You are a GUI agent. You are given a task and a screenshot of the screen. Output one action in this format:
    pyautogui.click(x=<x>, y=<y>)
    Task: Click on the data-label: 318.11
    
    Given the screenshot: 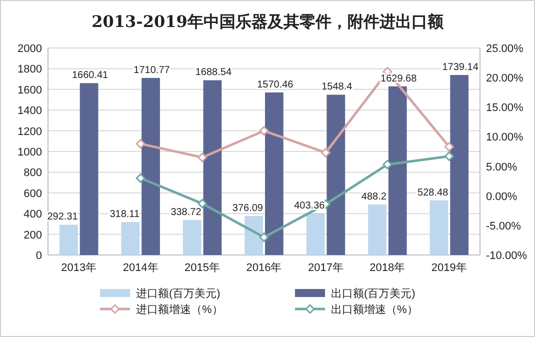 What is the action you would take?
    pyautogui.click(x=125, y=214)
    